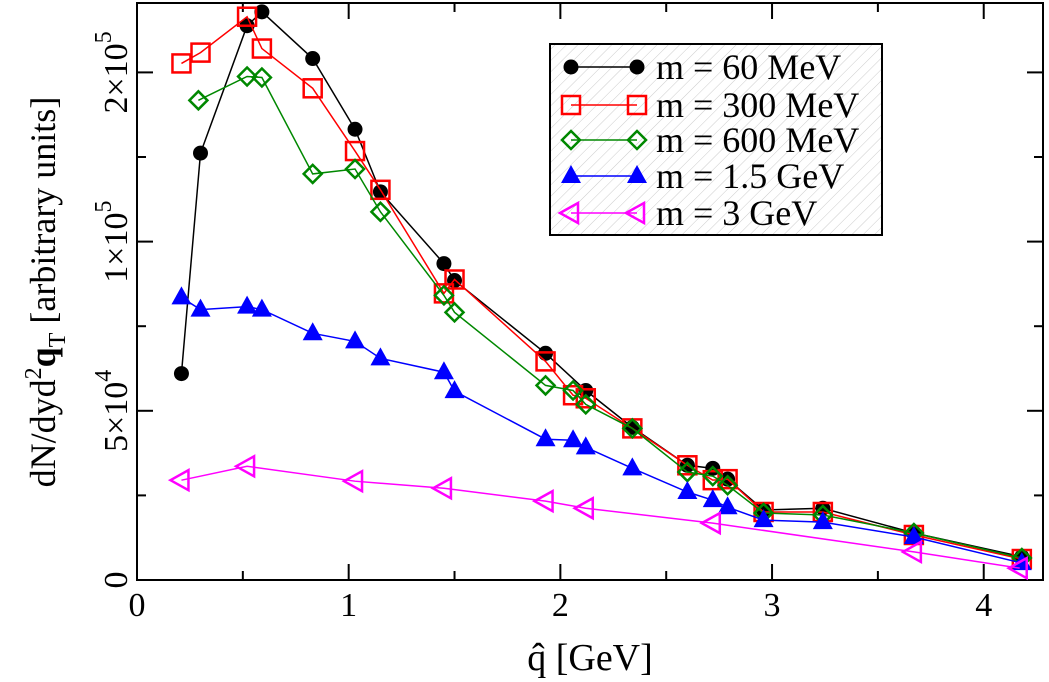 Image resolution: width=1049 pixels, height=682 pixels. I want to click on legend-label: m = 1.5 GeV, so click(750, 176).